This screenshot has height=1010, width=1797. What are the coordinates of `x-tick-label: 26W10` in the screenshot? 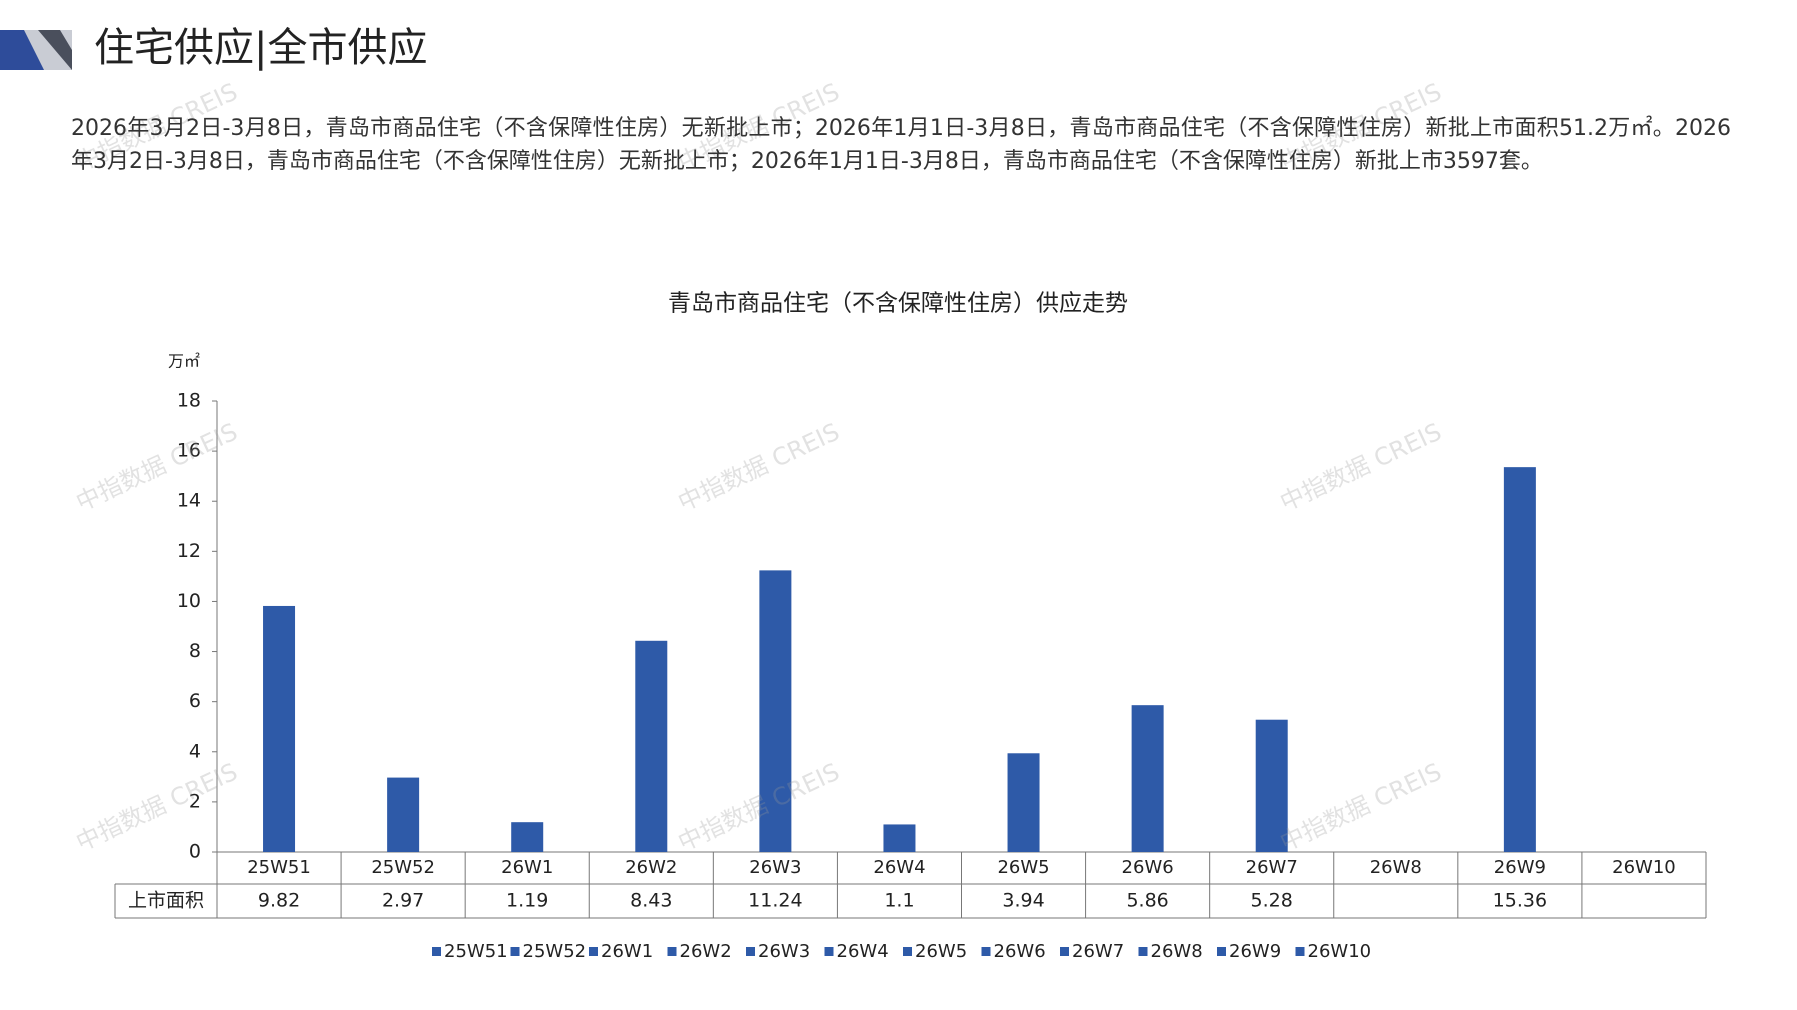 It's located at (1644, 867).